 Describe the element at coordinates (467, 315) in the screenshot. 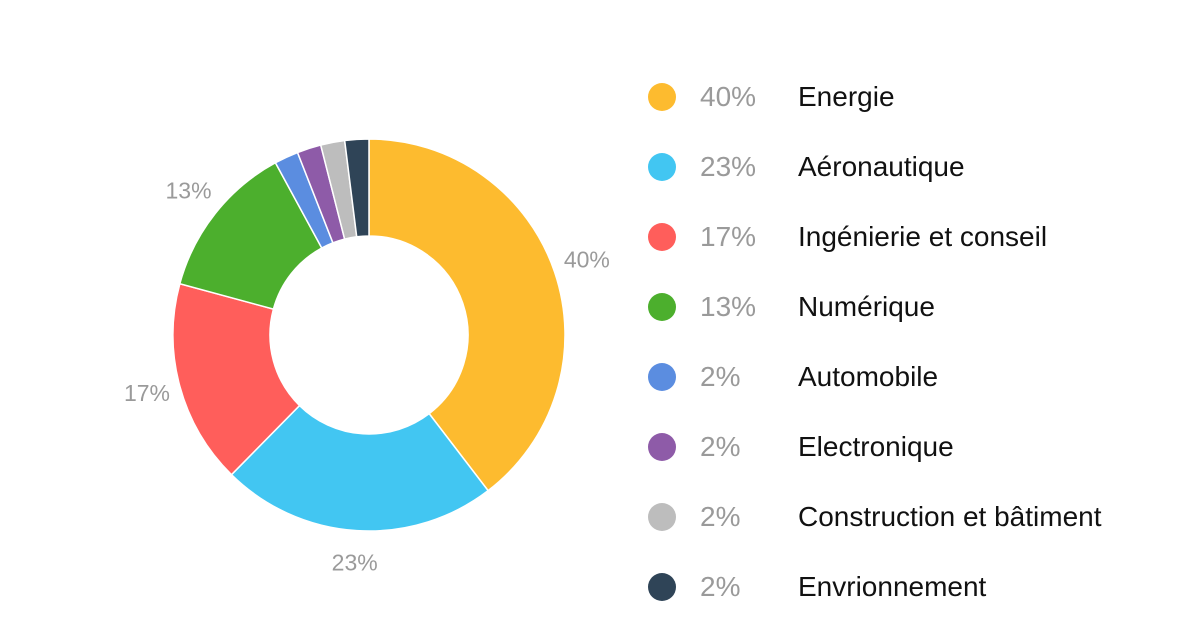

I see `donut-slice-energie` at that location.